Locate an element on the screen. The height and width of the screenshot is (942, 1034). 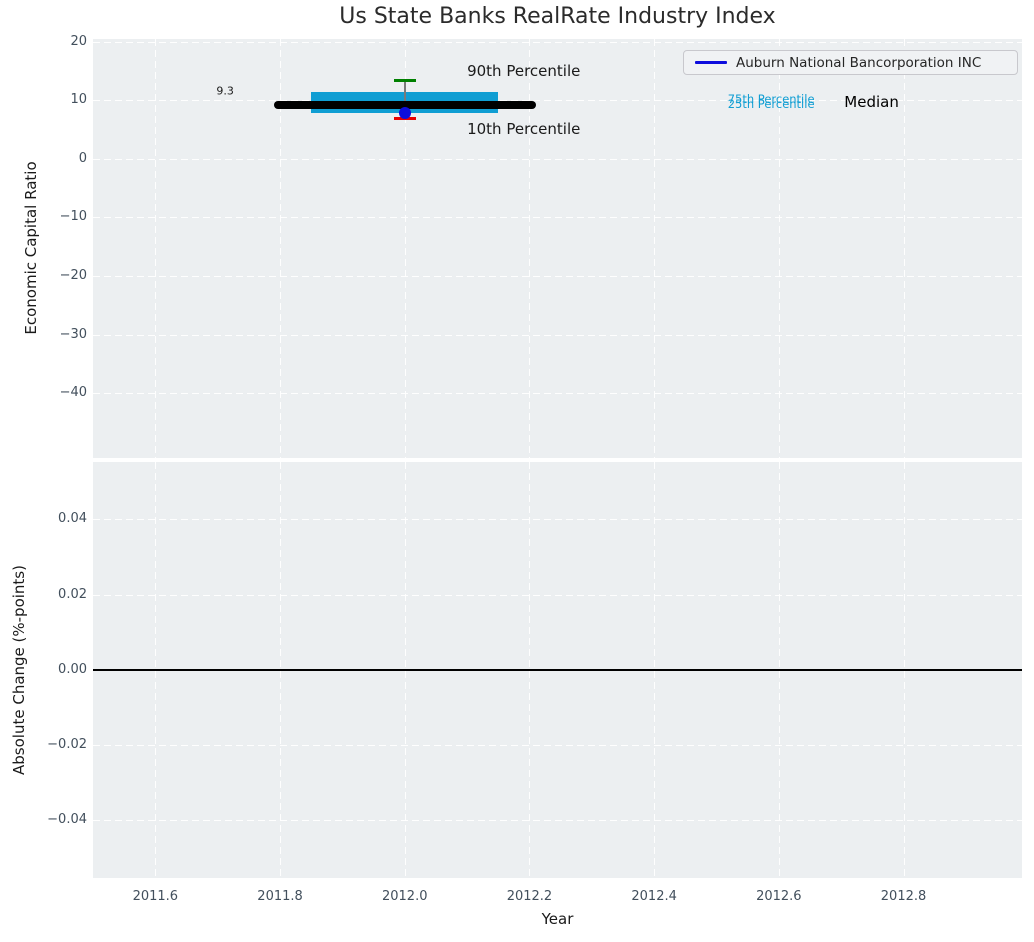
annotation: 10th Percentile is located at coordinates (524, 128).